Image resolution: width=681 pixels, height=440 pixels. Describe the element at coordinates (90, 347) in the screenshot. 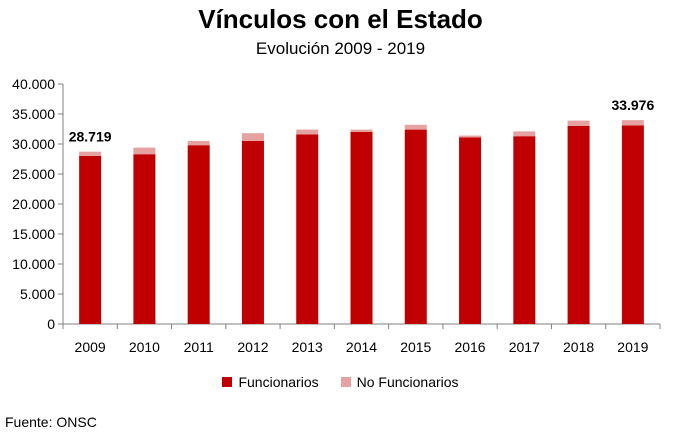

I see `x-tick-label: 2009` at that location.